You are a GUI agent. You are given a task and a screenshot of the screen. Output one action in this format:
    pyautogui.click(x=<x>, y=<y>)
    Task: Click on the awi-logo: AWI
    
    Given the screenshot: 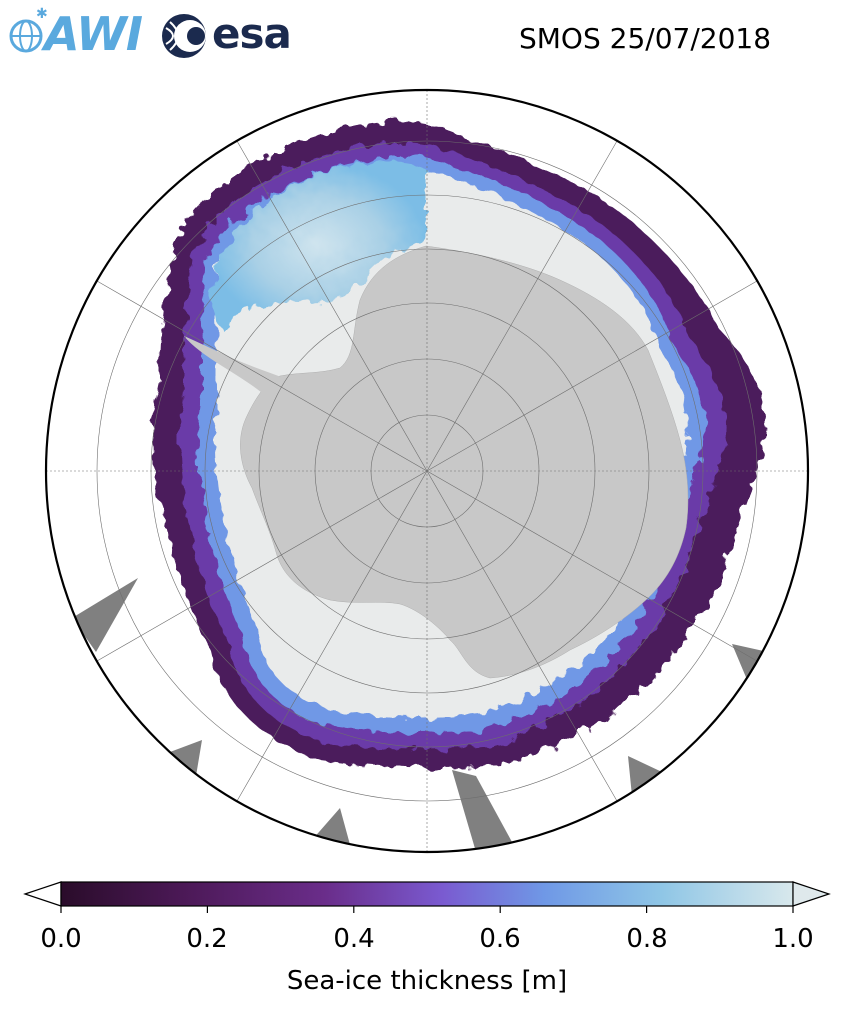 What is the action you would take?
    pyautogui.click(x=93, y=34)
    